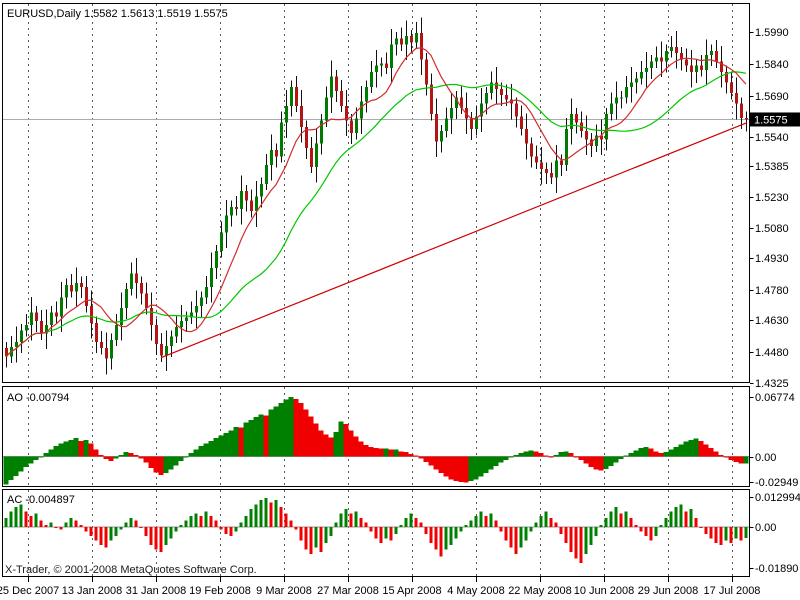 The height and width of the screenshot is (600, 800). What do you see at coordinates (604, 591) in the screenshot?
I see `time-axis-label: 10 Jun 2008` at bounding box center [604, 591].